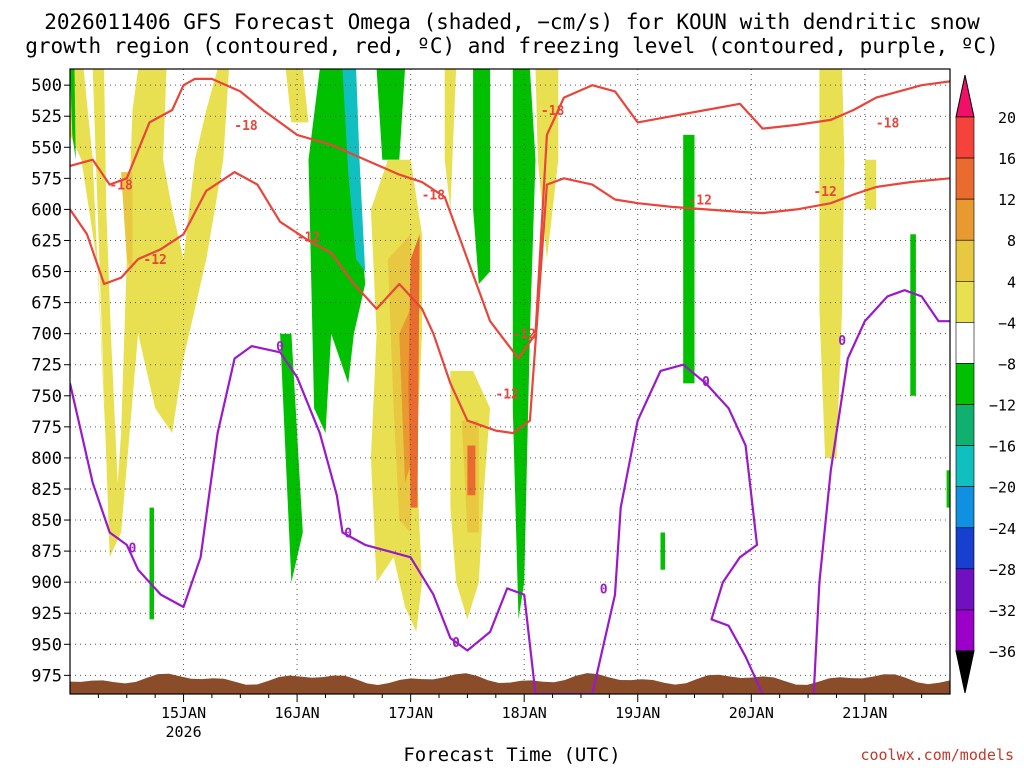 The width and height of the screenshot is (1024, 768). I want to click on y-tick-label-4: 600, so click(46, 210).